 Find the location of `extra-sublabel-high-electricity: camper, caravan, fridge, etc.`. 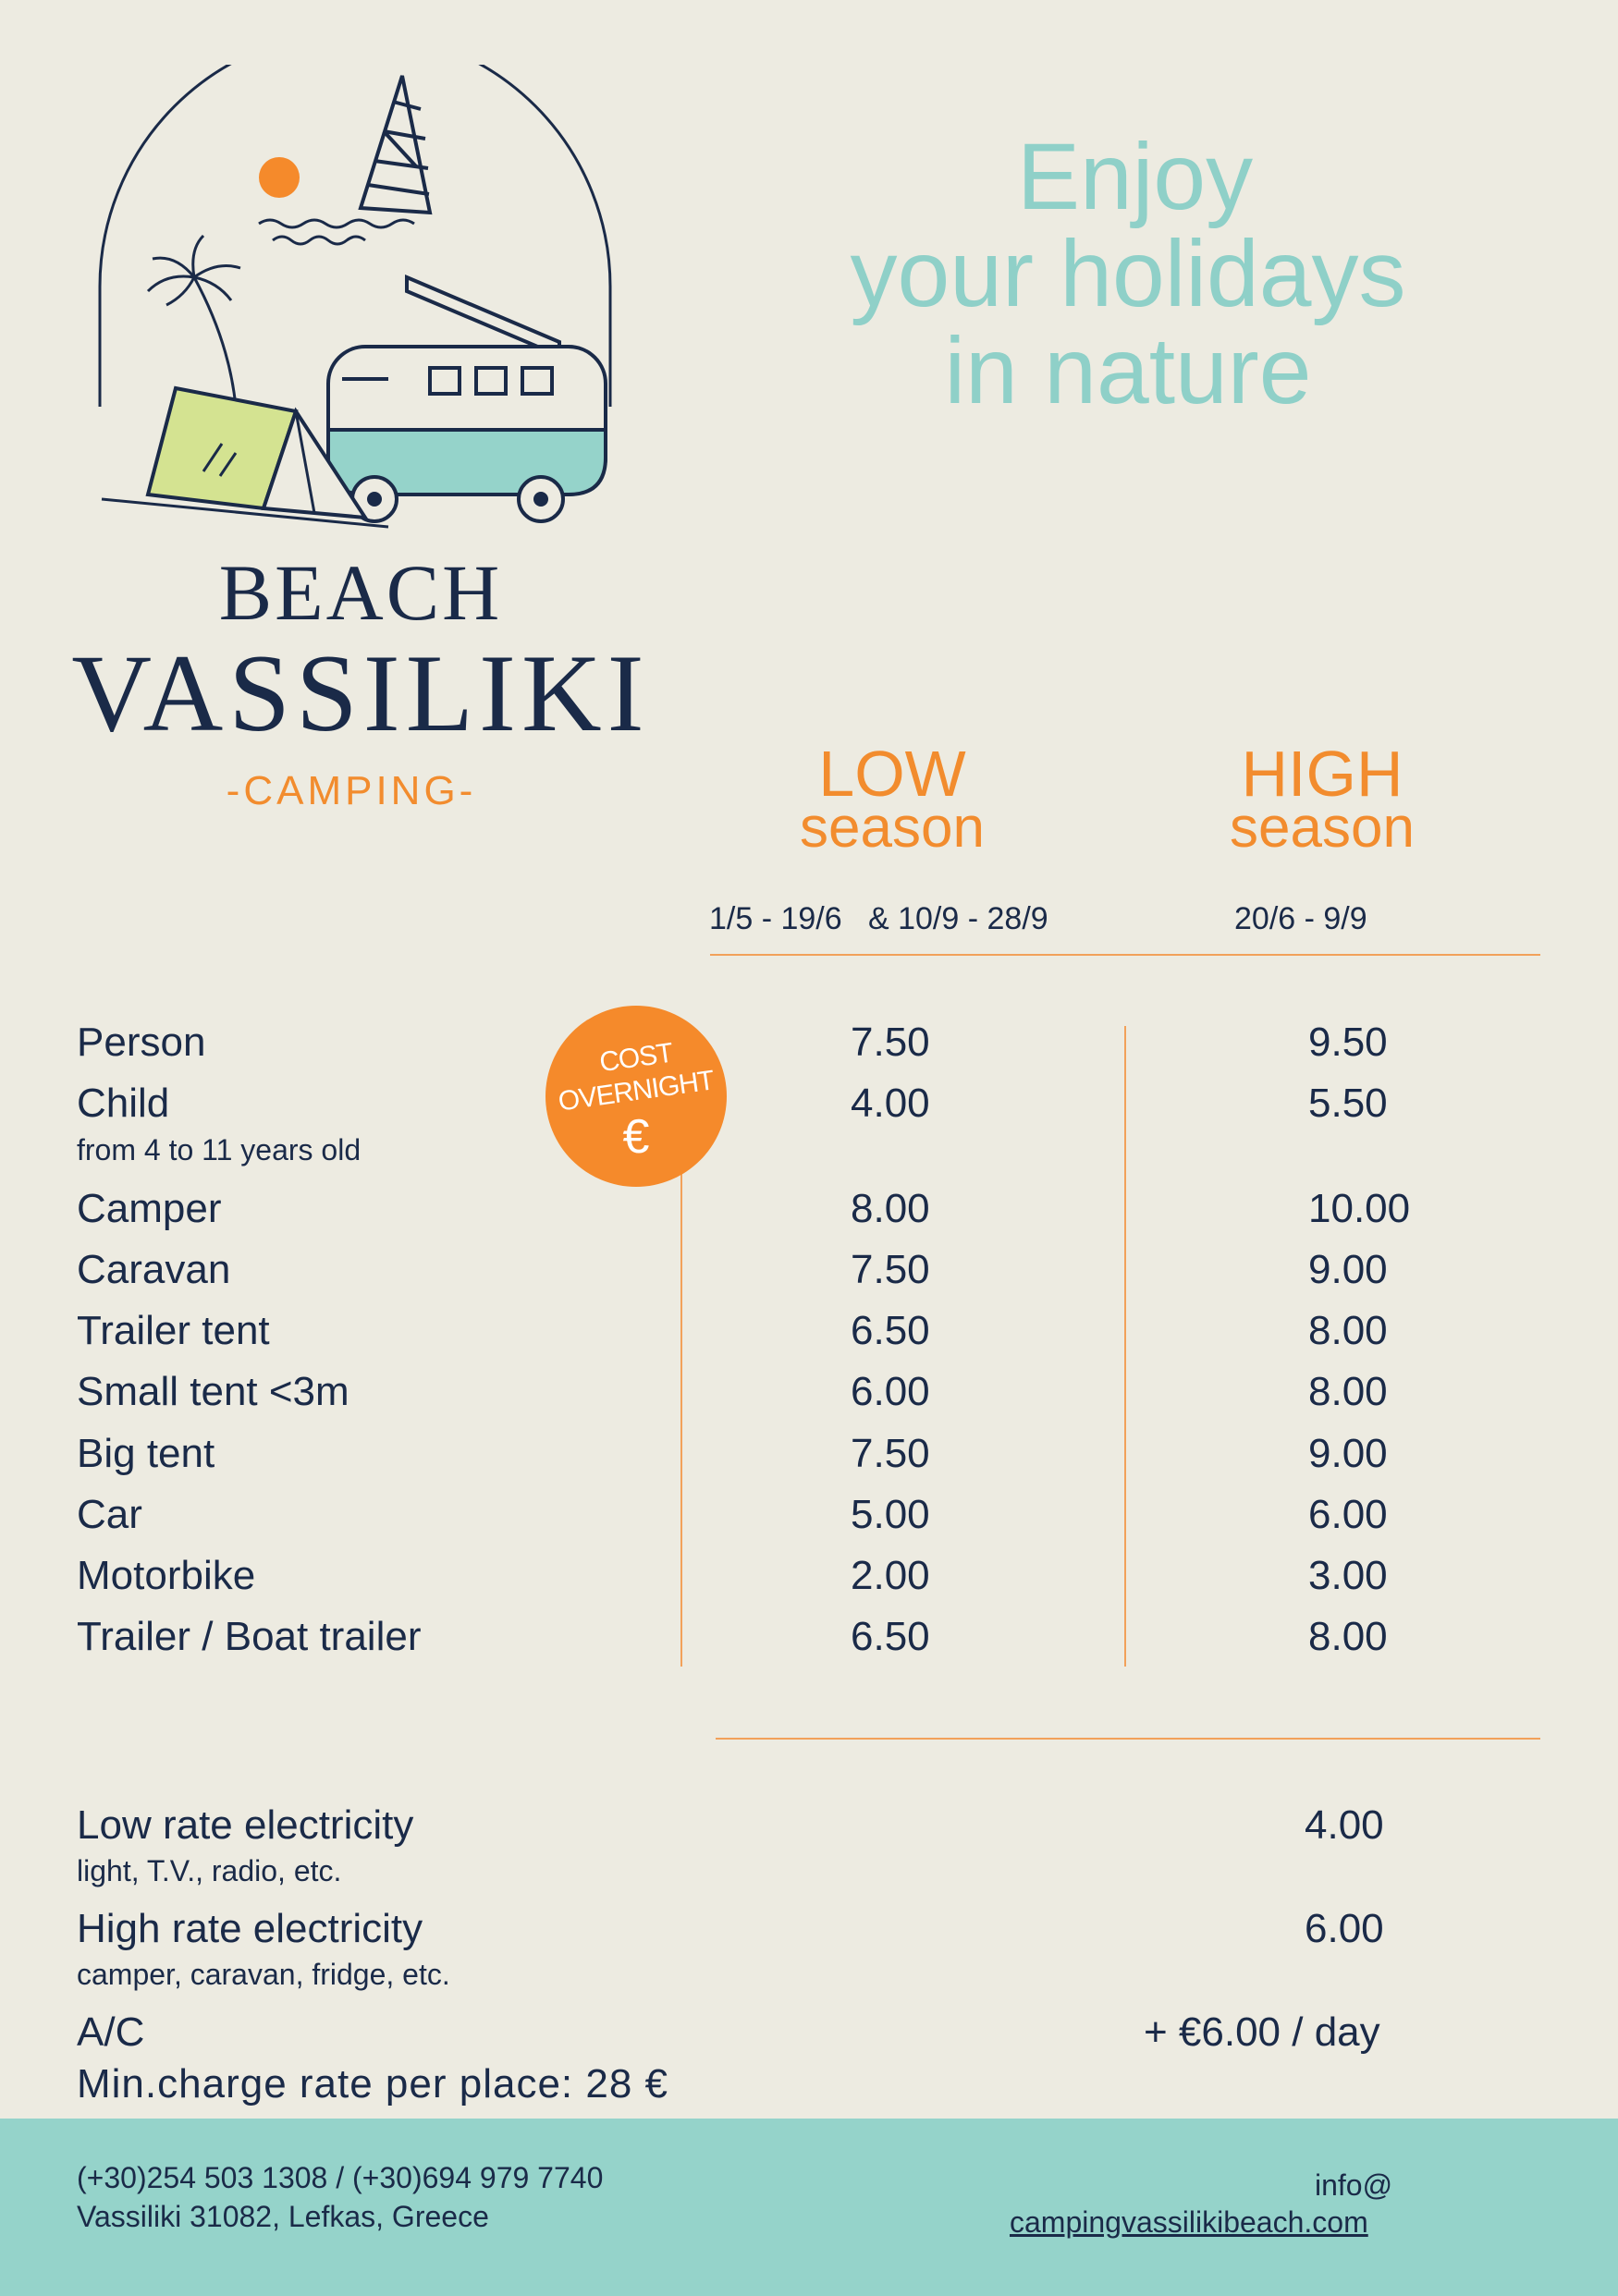

extra-sublabel-high-electricity: camper, caravan, fridge, etc. is located at coordinates (263, 1974).